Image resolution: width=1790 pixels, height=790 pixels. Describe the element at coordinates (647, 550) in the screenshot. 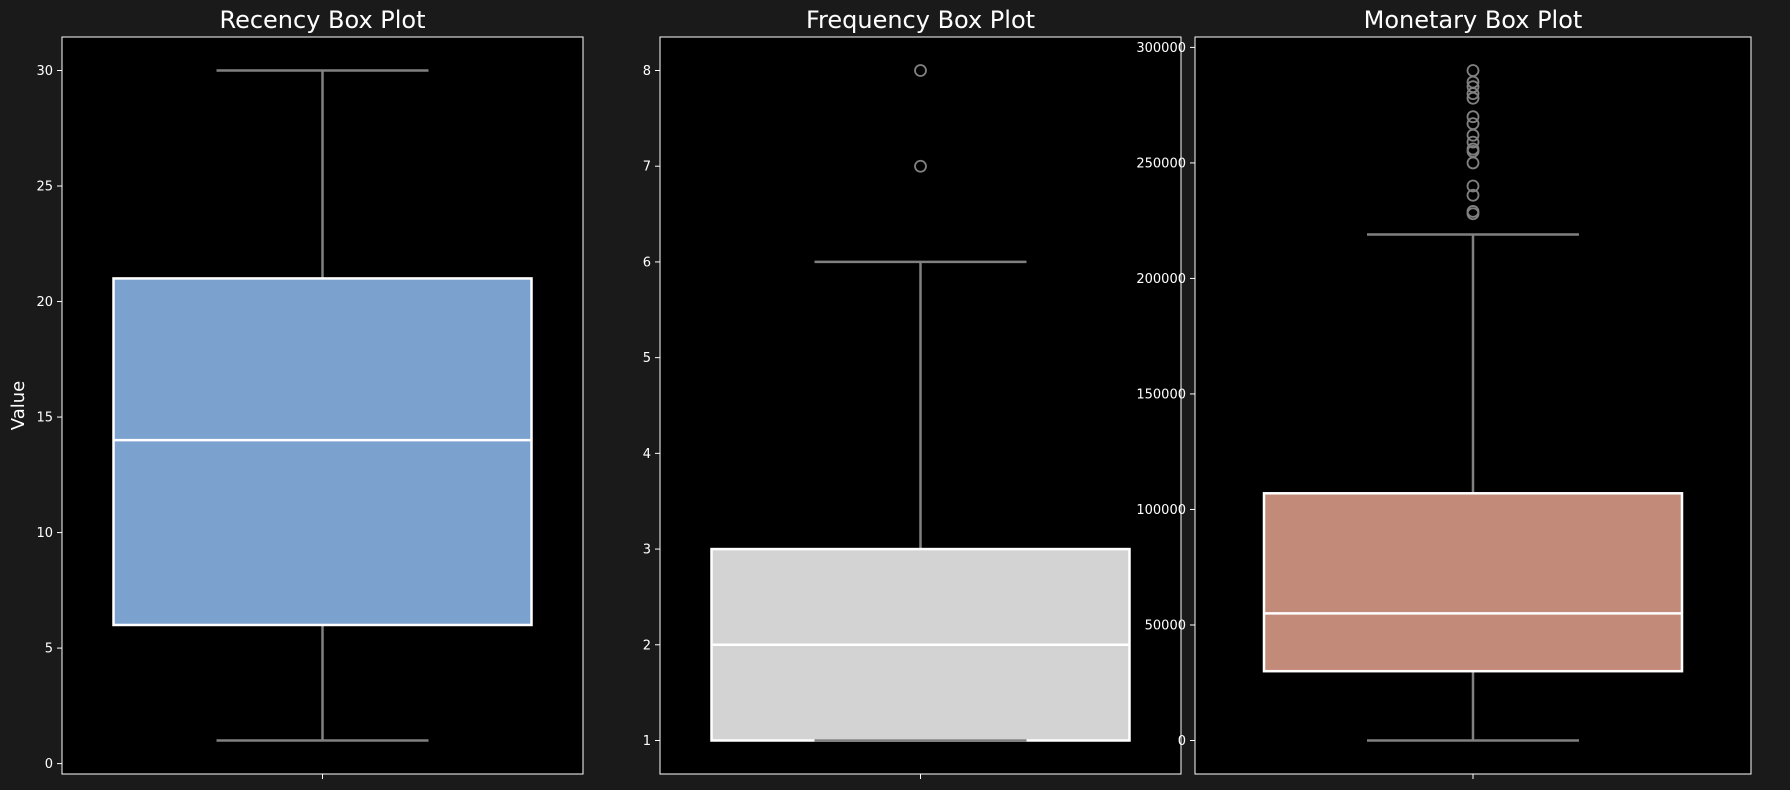

I see `y-tick-label-frequency: 3` at that location.